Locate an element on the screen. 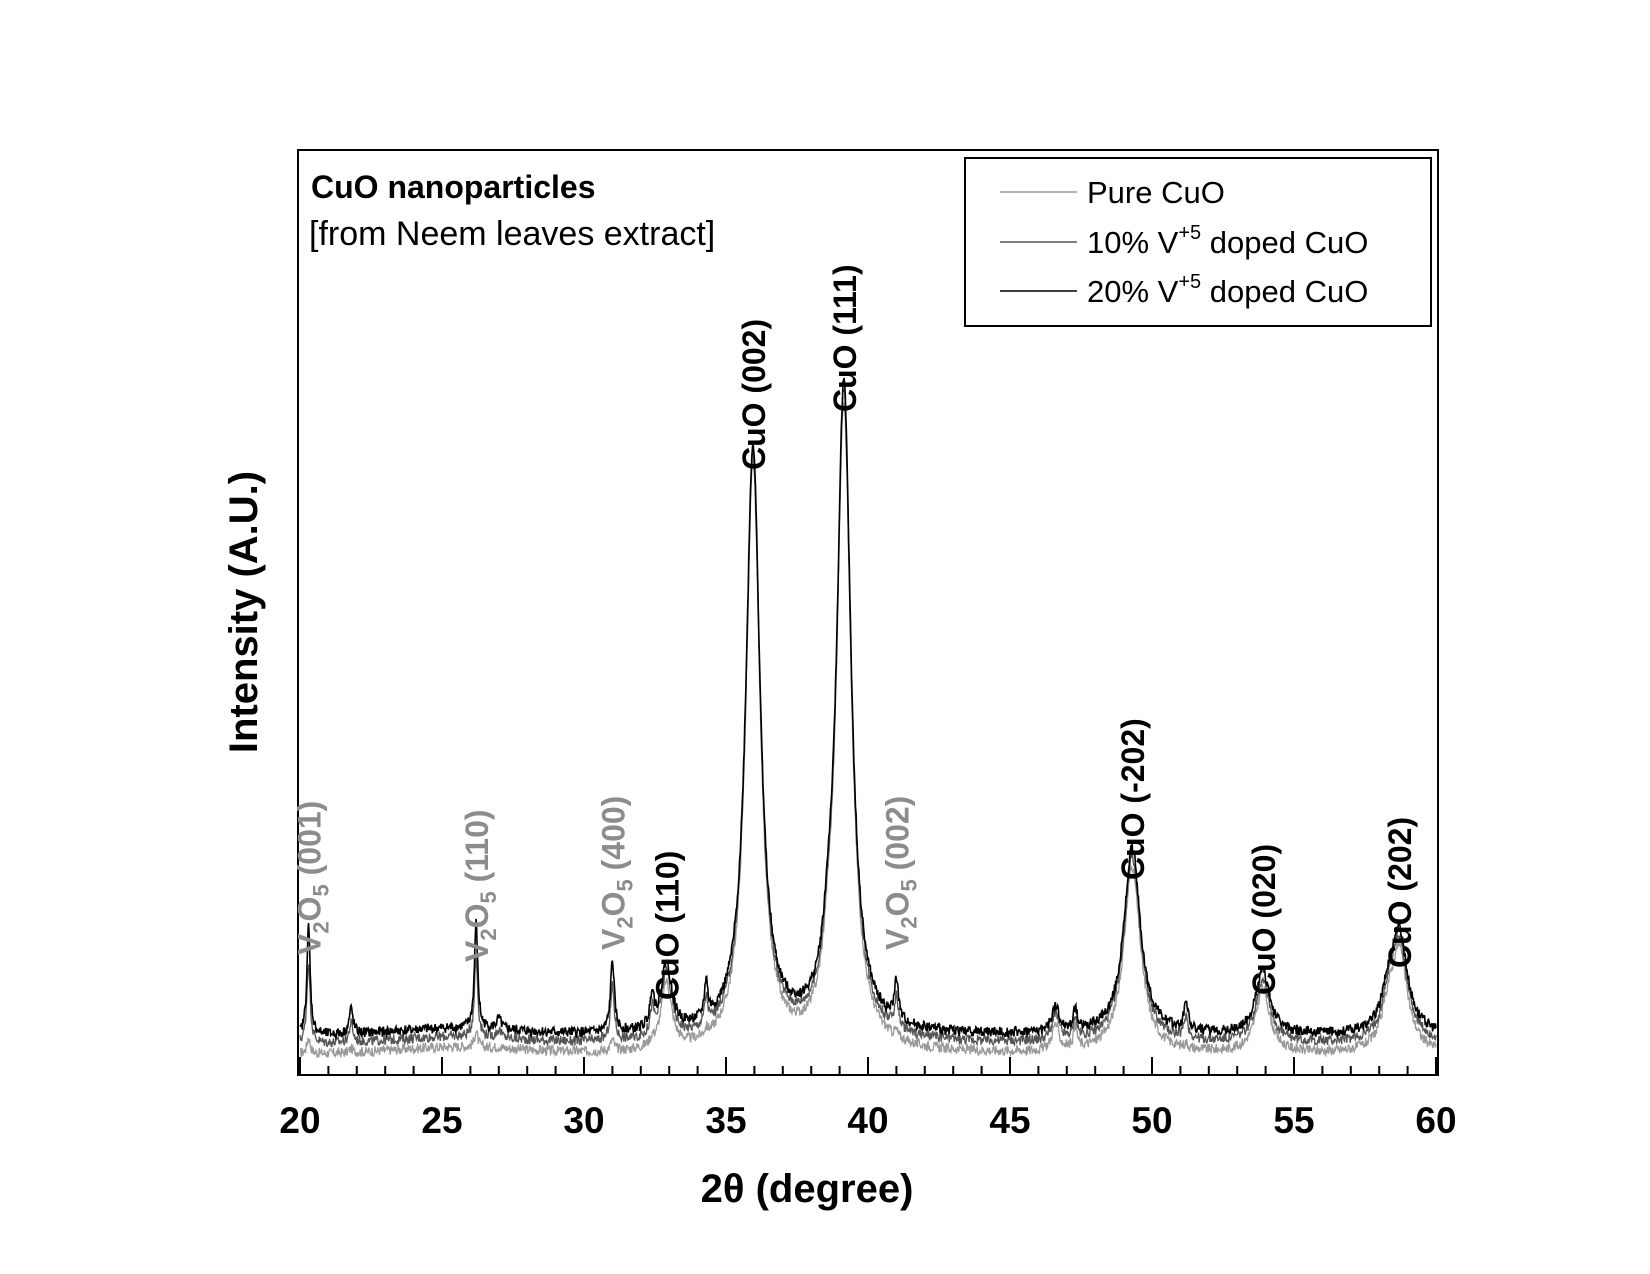 This screenshot has width=1650, height=1274. v2o5-peak-label: V2O5 (002) is located at coordinates (900, 873).